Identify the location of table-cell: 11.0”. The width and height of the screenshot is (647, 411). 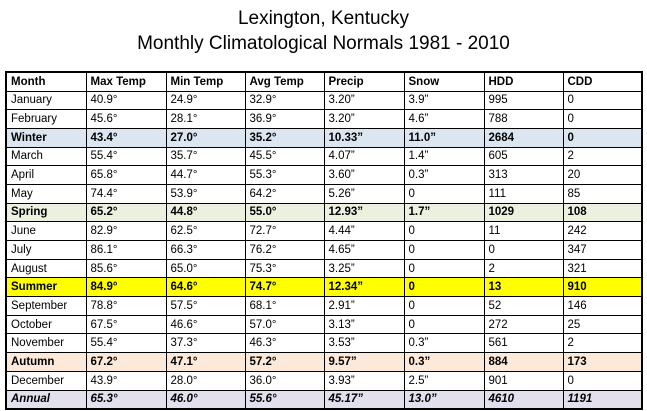
(444, 137).